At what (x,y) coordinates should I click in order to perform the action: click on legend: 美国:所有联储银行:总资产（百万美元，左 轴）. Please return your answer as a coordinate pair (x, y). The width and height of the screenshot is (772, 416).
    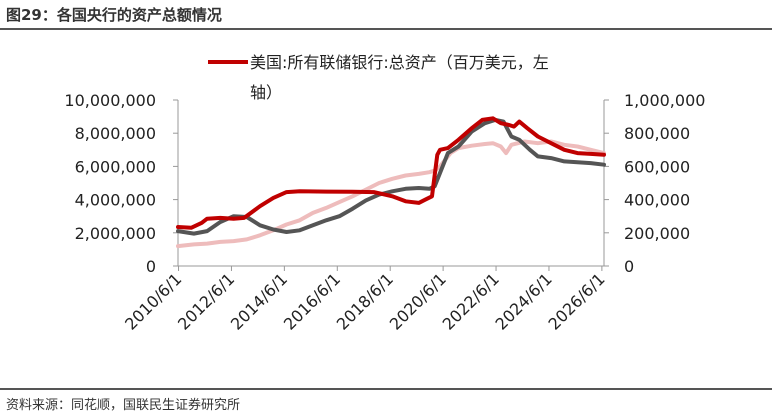
    Looking at the image, I should click on (378, 77).